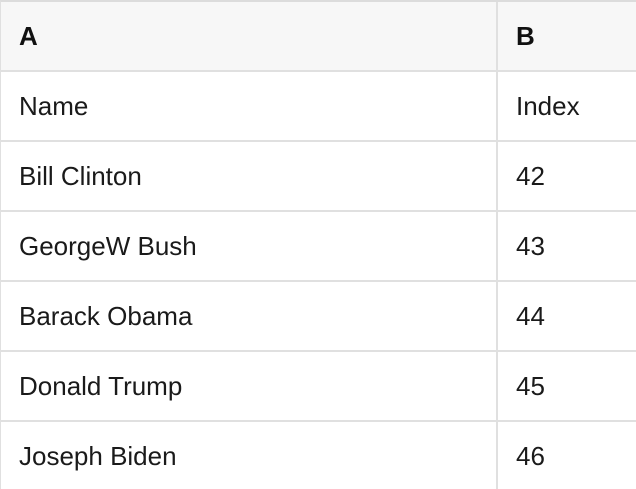 Image resolution: width=636 pixels, height=489 pixels. I want to click on cell-b6: 46, so click(566, 455).